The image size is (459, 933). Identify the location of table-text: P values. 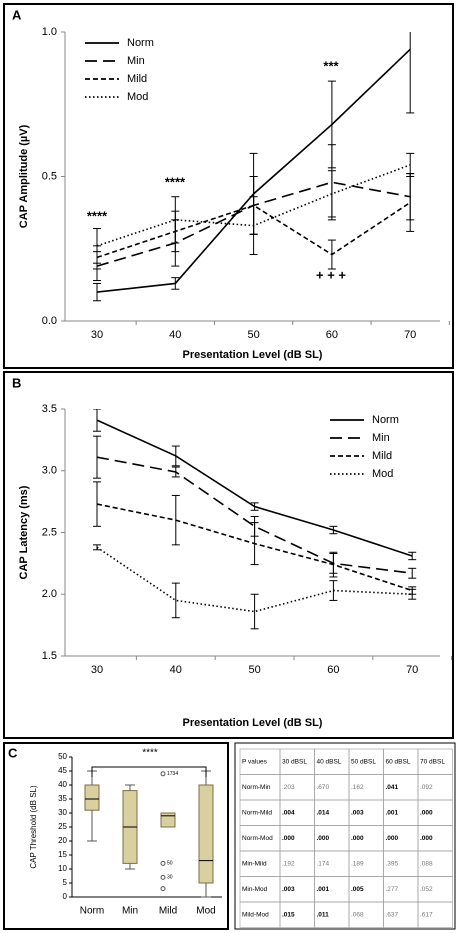
(255, 761).